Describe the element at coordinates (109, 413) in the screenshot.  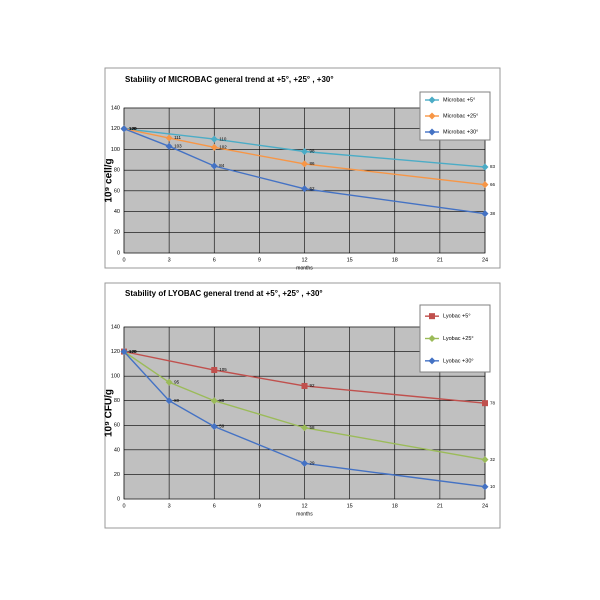
I see `y-axis-label: 10⁹ CFU/g` at that location.